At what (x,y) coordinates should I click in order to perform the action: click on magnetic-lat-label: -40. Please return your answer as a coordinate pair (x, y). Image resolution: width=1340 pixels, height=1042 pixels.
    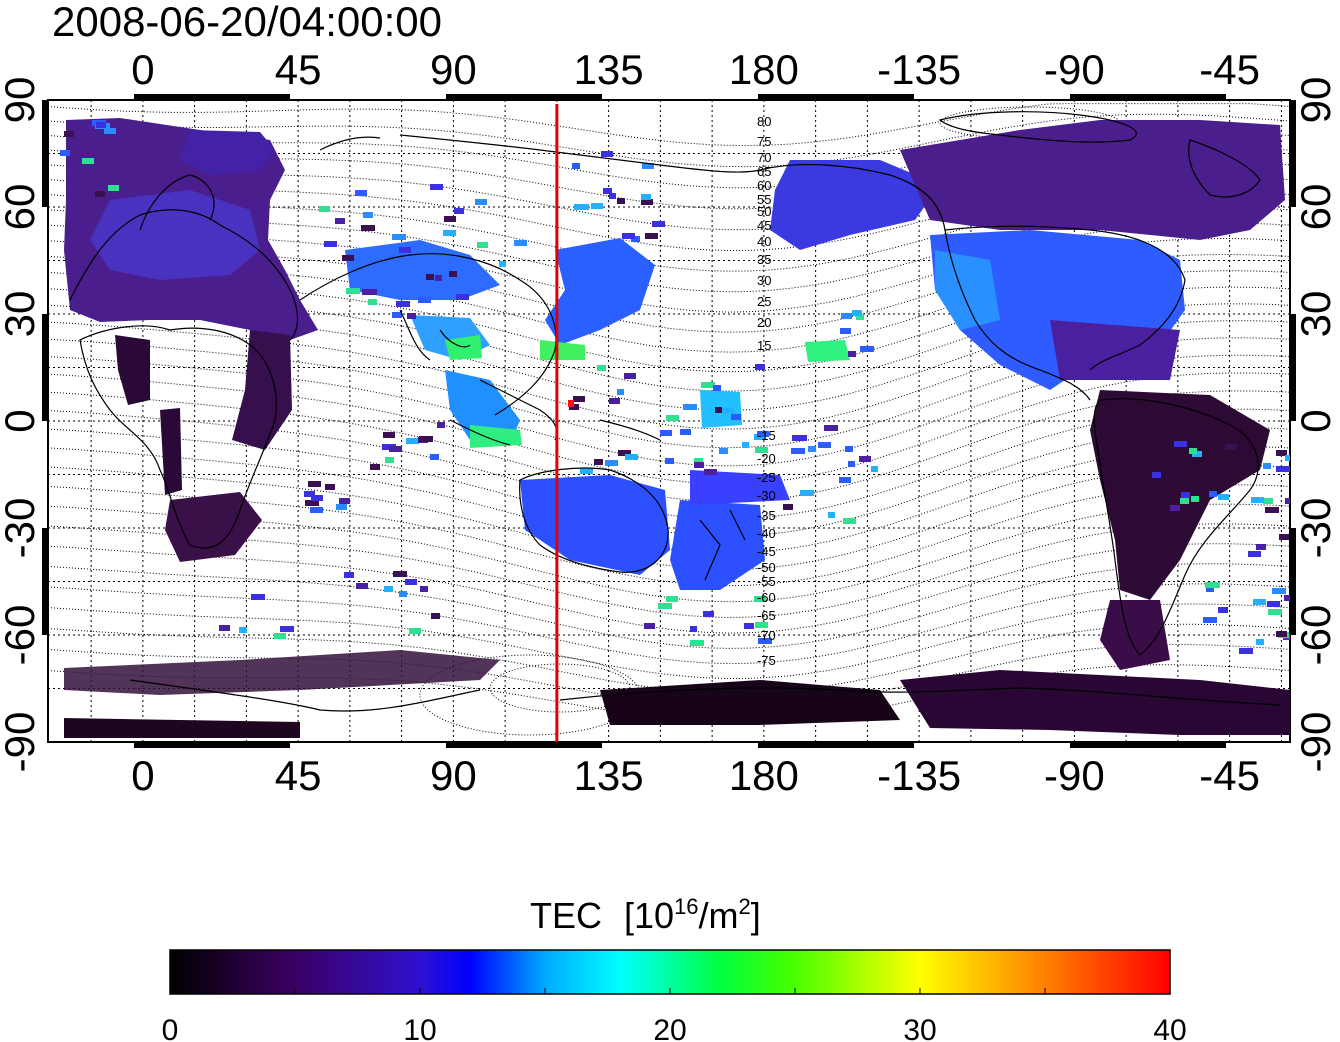
    Looking at the image, I should click on (766, 533).